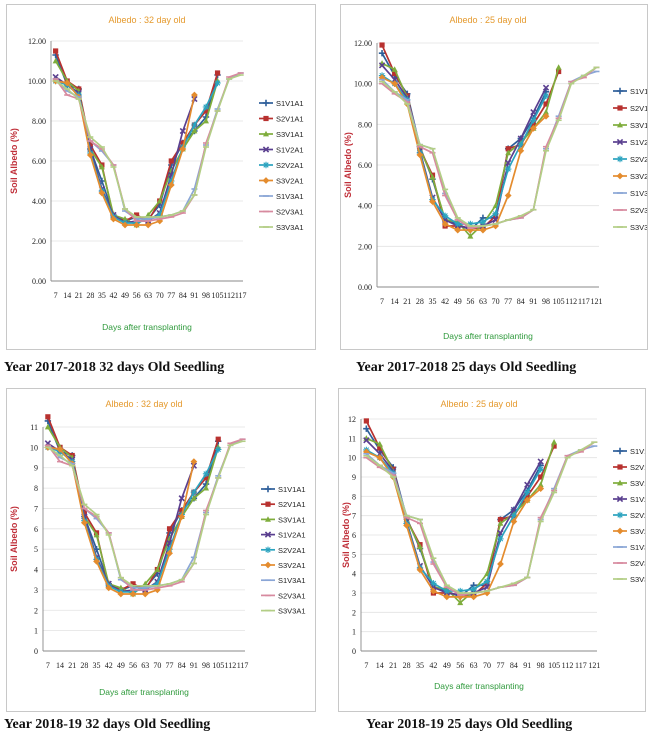  Describe the element at coordinates (107, 724) in the screenshot. I see `caption-2018-32-day: Year 2018-19 32 days Old Seedling` at that location.